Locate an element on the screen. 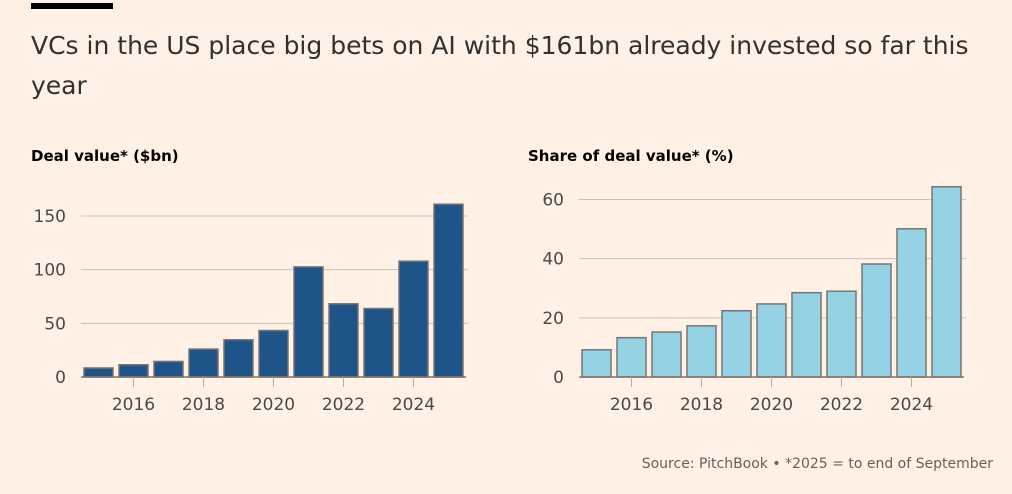 Image resolution: width=1012 pixels, height=494 pixels. brand-bar is located at coordinates (72, 6).